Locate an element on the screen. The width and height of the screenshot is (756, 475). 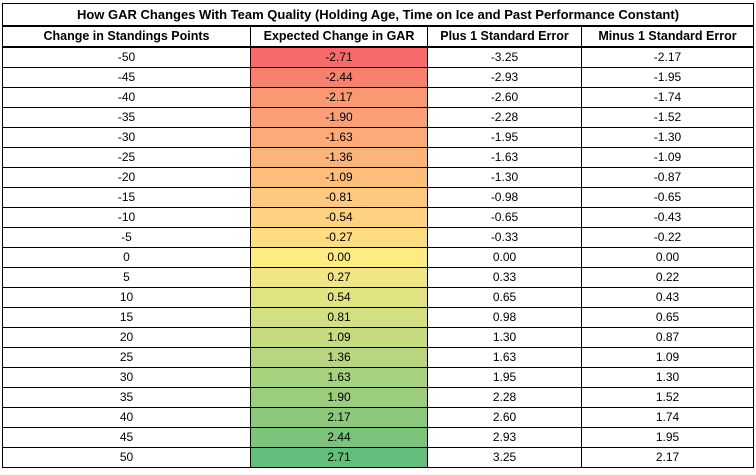
cell-minus-1-se: 0.22 is located at coordinates (667, 277).